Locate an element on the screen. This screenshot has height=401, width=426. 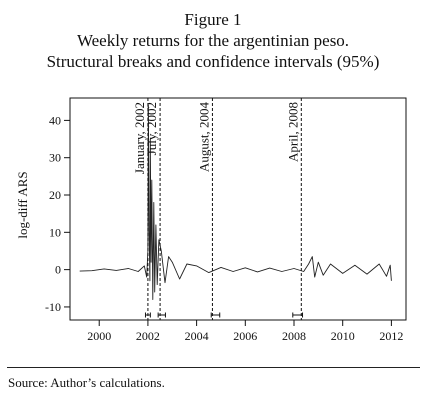
x-tick-label: 2006 is located at coordinates (245, 336).